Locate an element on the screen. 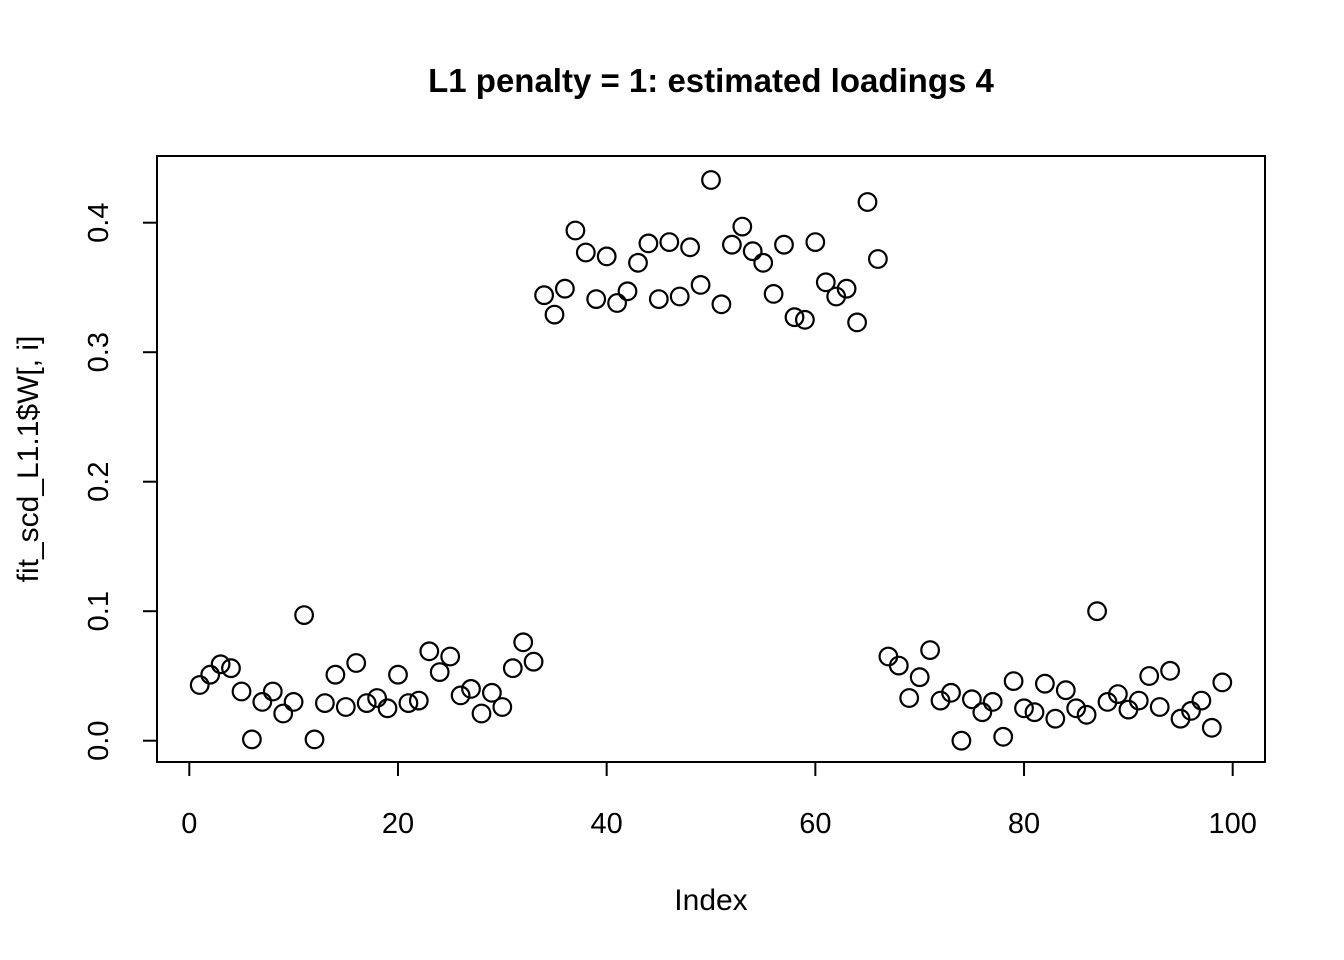 This screenshot has width=1344, height=960. y-tick-label: 0.4 is located at coordinates (99, 223).